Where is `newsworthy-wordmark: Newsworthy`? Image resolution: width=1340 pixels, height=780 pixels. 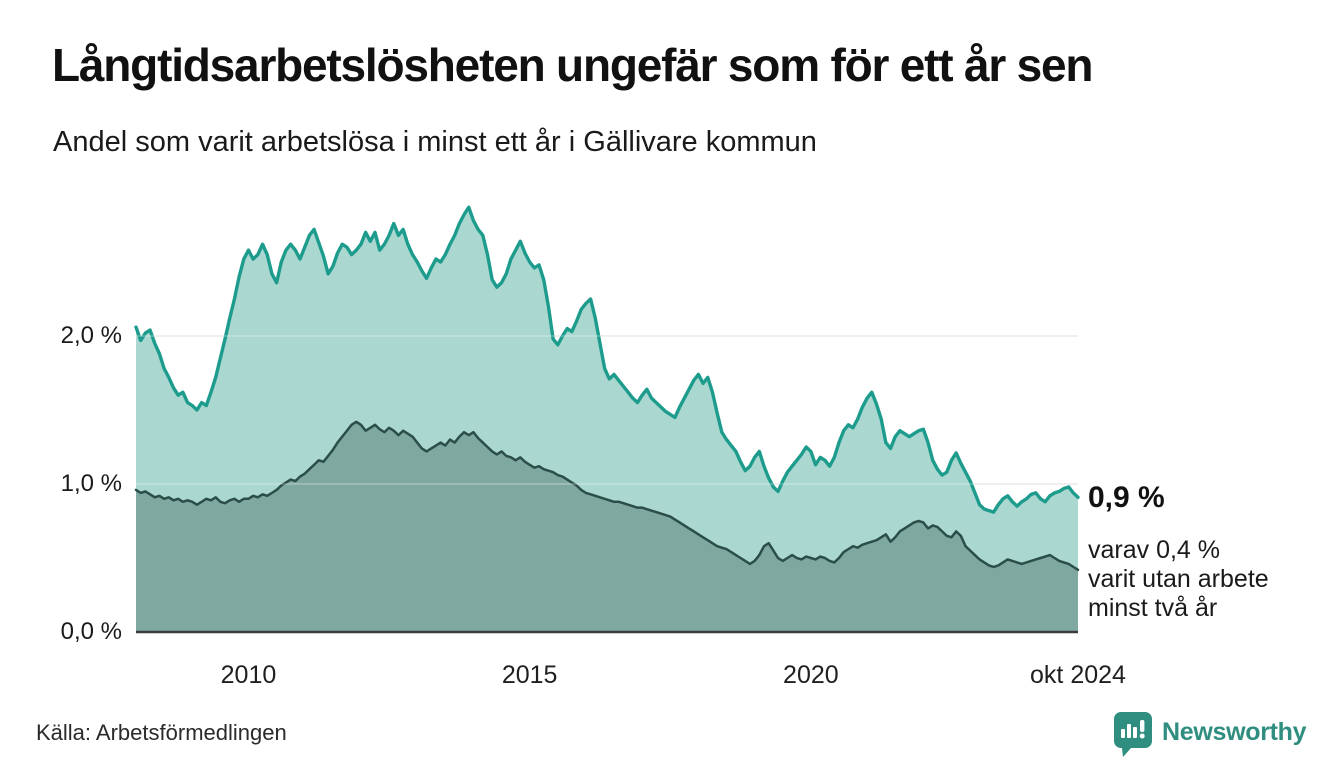 newsworthy-wordmark: Newsworthy is located at coordinates (1234, 732).